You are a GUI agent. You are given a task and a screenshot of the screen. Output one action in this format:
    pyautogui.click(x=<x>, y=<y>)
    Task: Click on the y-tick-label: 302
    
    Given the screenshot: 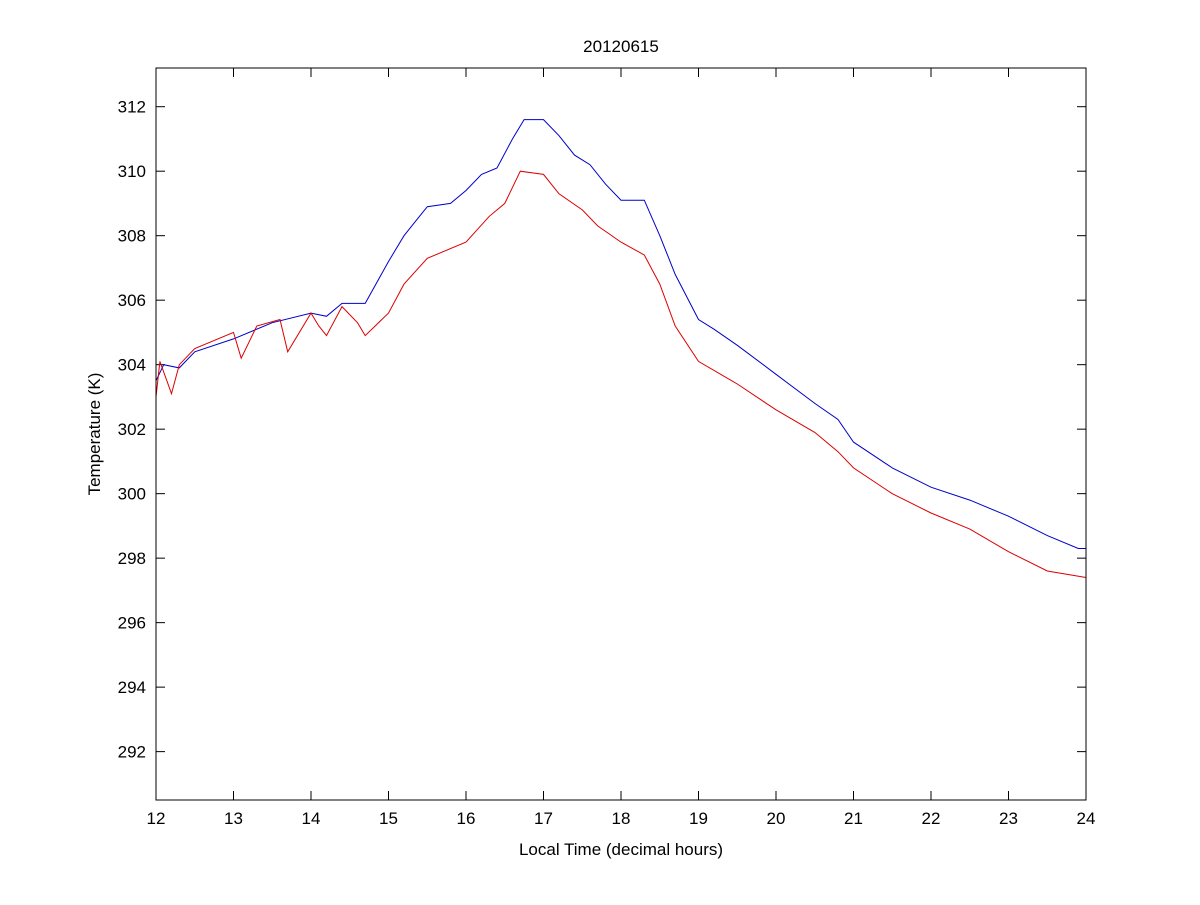 What is the action you would take?
    pyautogui.click(x=132, y=429)
    